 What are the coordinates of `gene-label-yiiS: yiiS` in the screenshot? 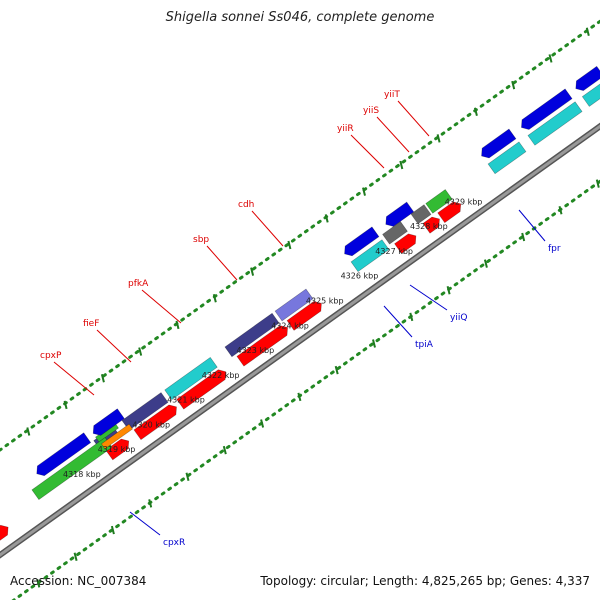 It's located at (371, 111).